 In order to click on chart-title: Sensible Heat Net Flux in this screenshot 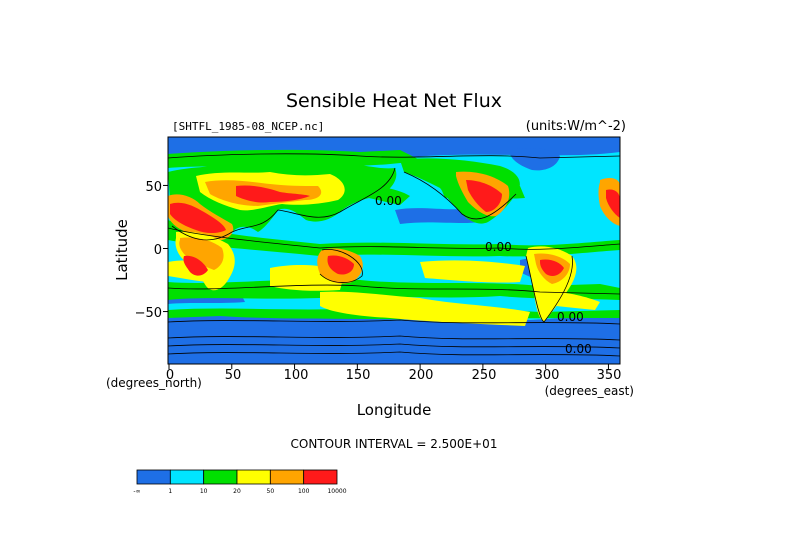, I will do `click(394, 101)`.